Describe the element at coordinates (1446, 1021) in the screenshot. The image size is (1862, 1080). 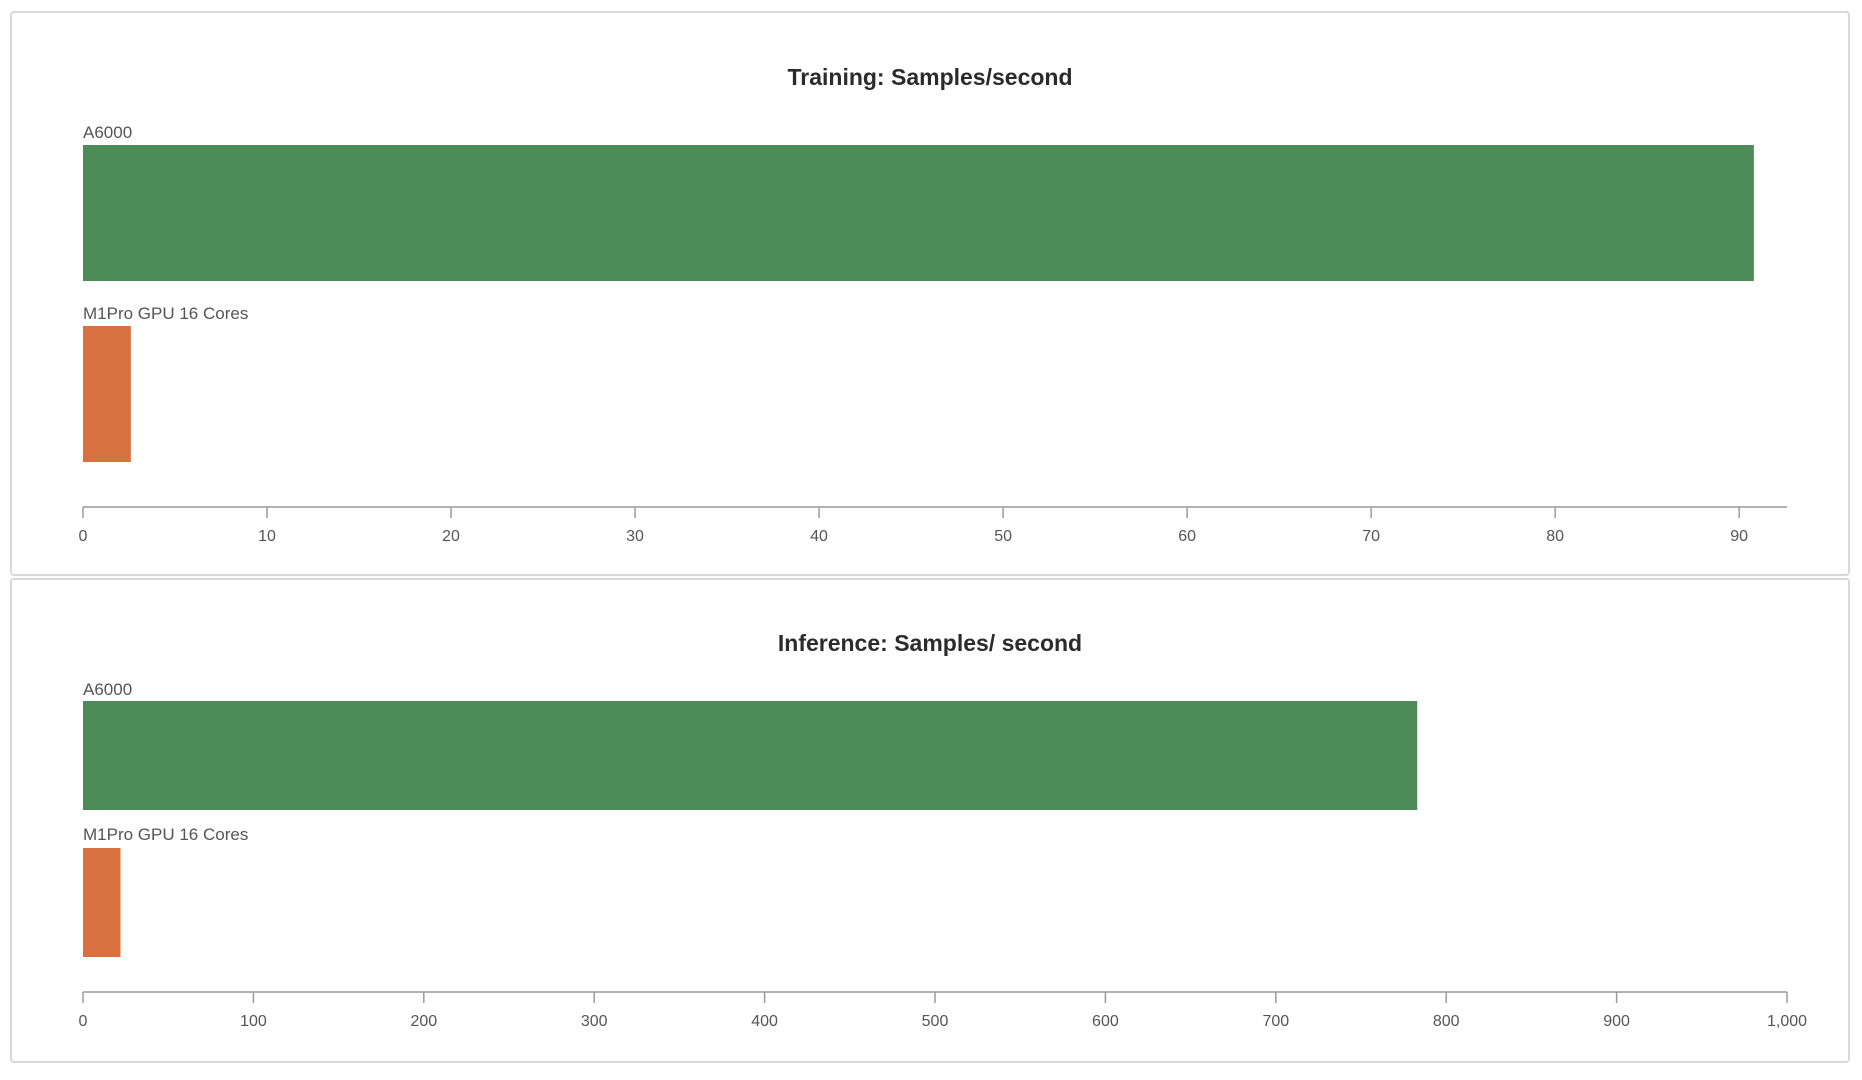
I see `x-tick-label: 800` at that location.